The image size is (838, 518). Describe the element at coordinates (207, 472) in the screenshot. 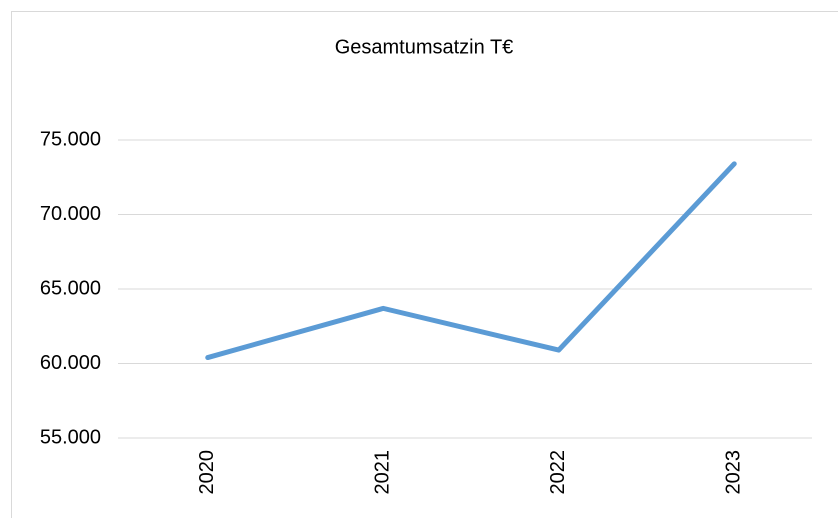

I see `x-tick-label: 2020` at that location.